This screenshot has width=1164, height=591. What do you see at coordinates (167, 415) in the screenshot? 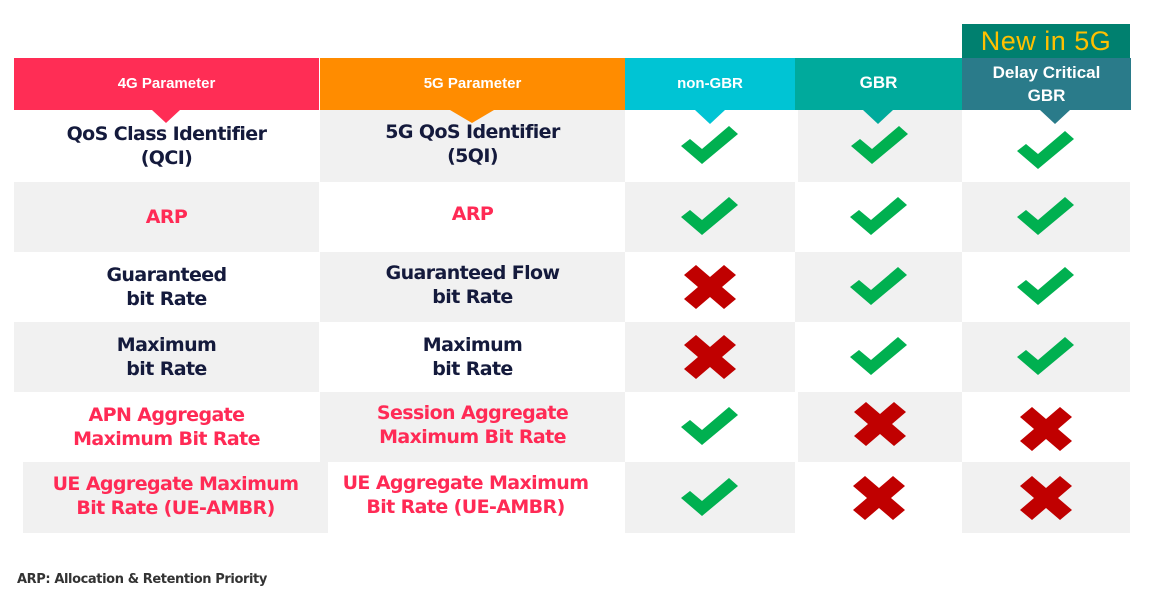
I see `param-text-line1: APN Aggregate` at bounding box center [167, 415].